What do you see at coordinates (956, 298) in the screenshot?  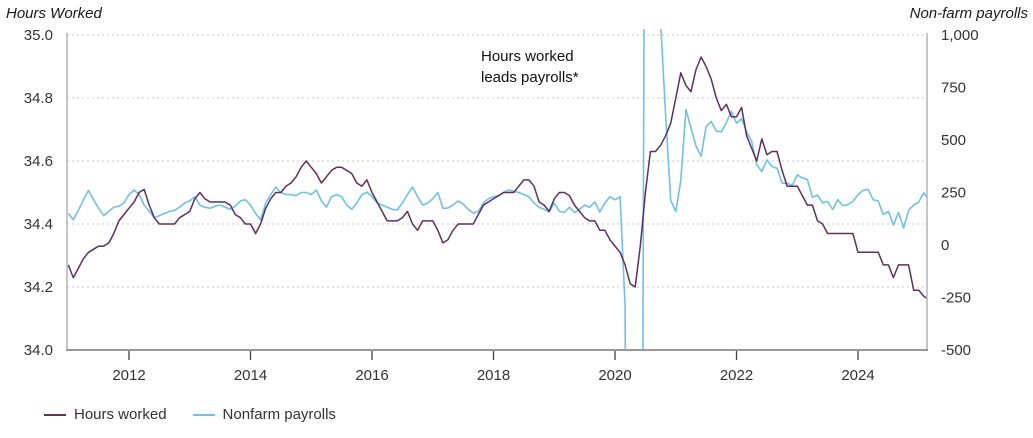 I see `right-axis-tick-label: -250` at bounding box center [956, 298].